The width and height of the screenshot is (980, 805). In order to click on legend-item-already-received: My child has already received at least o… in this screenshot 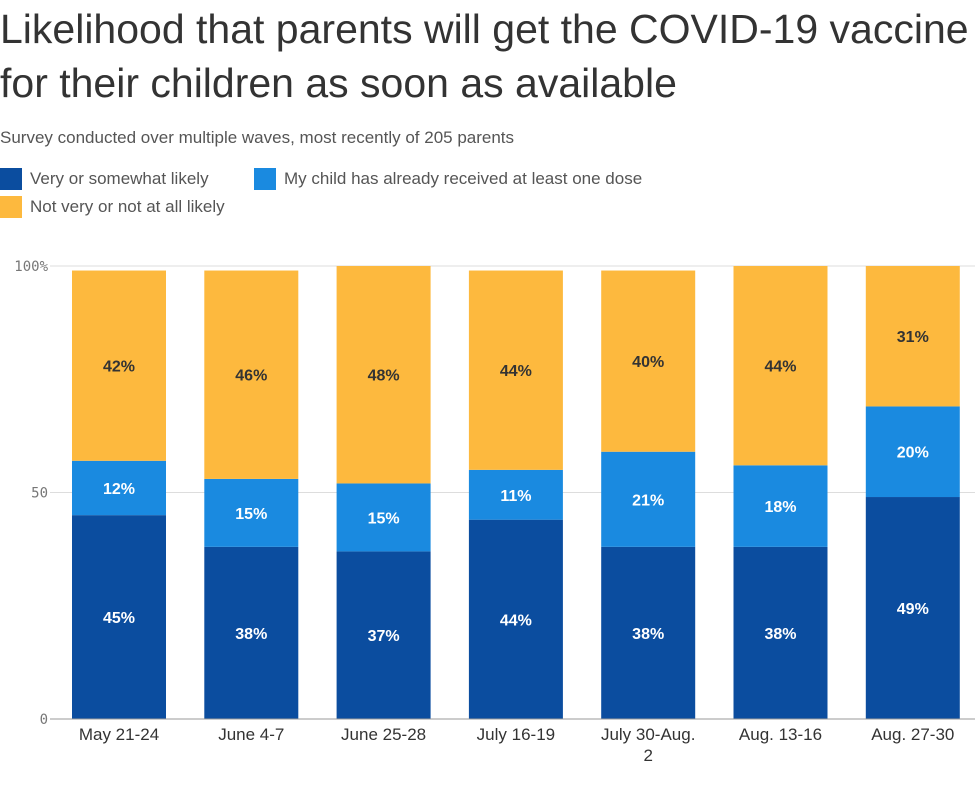, I will do `click(448, 179)`.